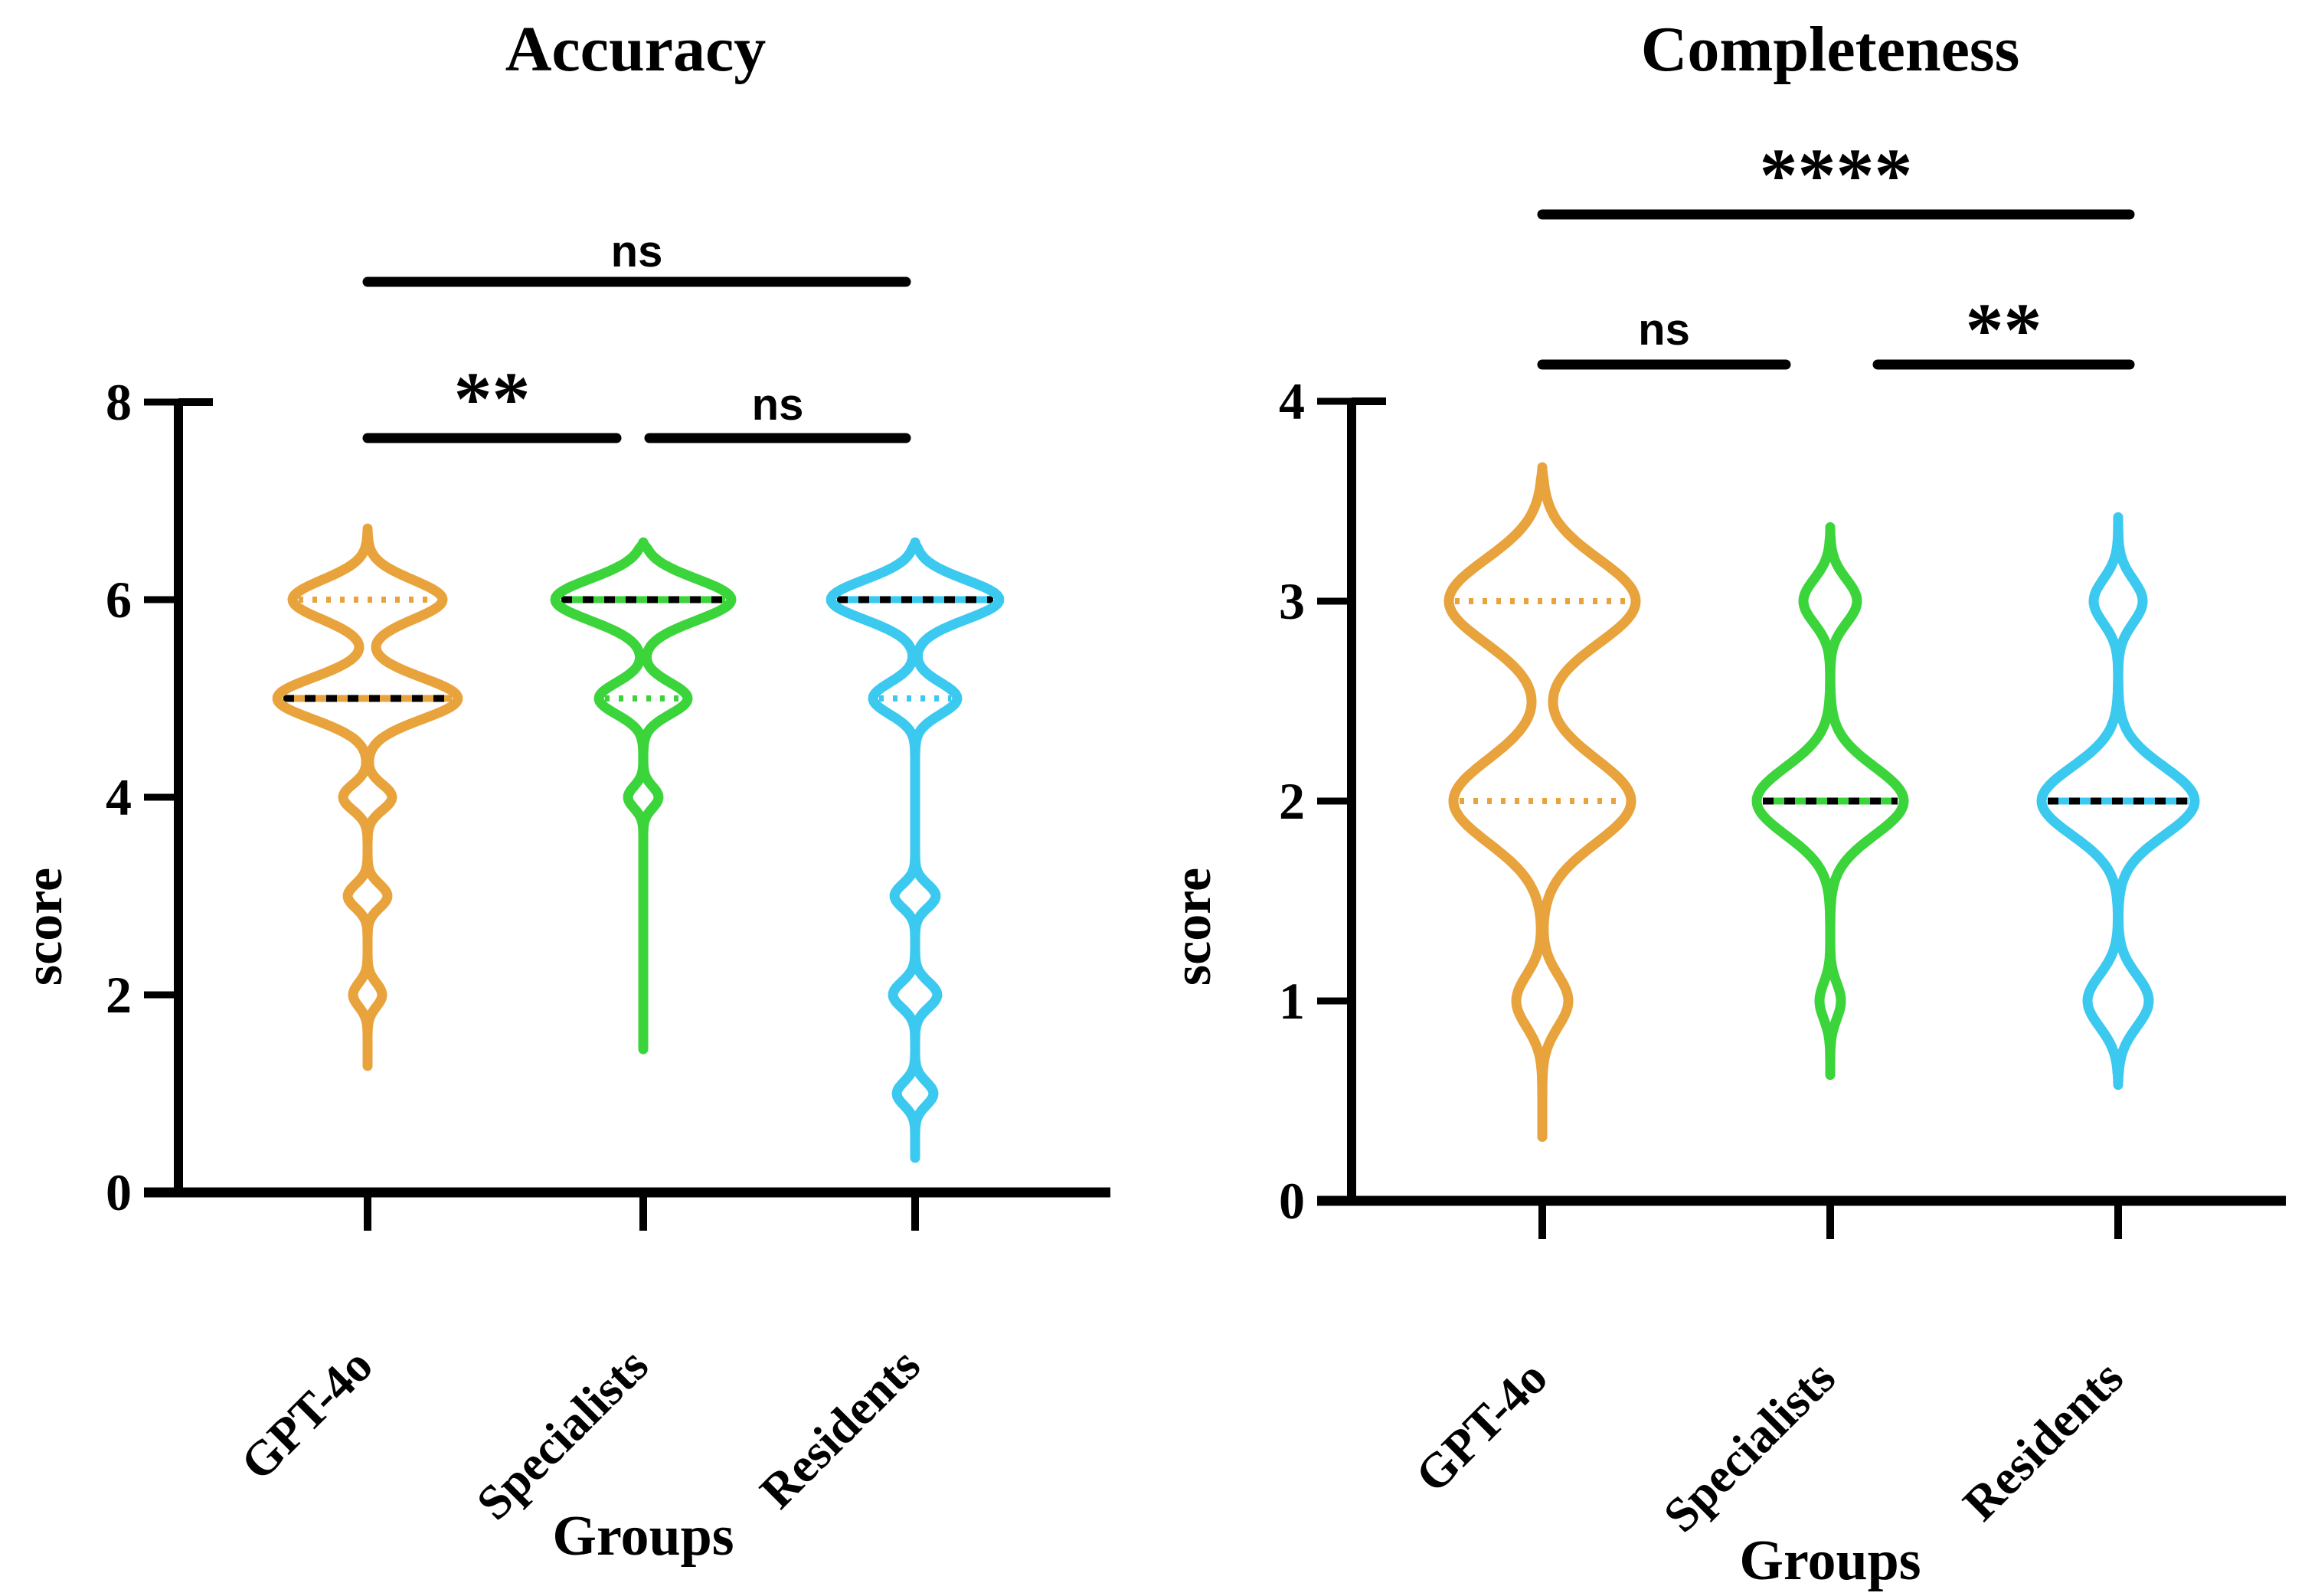 This screenshot has width=2305, height=1596. Describe the element at coordinates (636, 50) in the screenshot. I see `panel-title: Accuracy` at that location.